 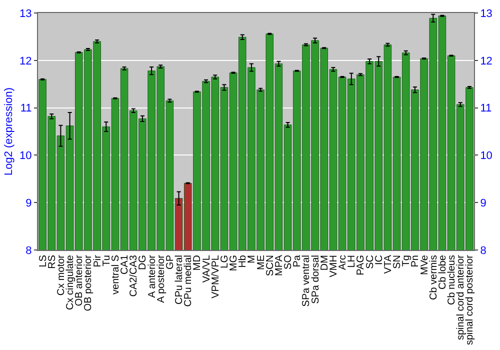 I want to click on x-tick-label: PAG, so click(x=361, y=265).